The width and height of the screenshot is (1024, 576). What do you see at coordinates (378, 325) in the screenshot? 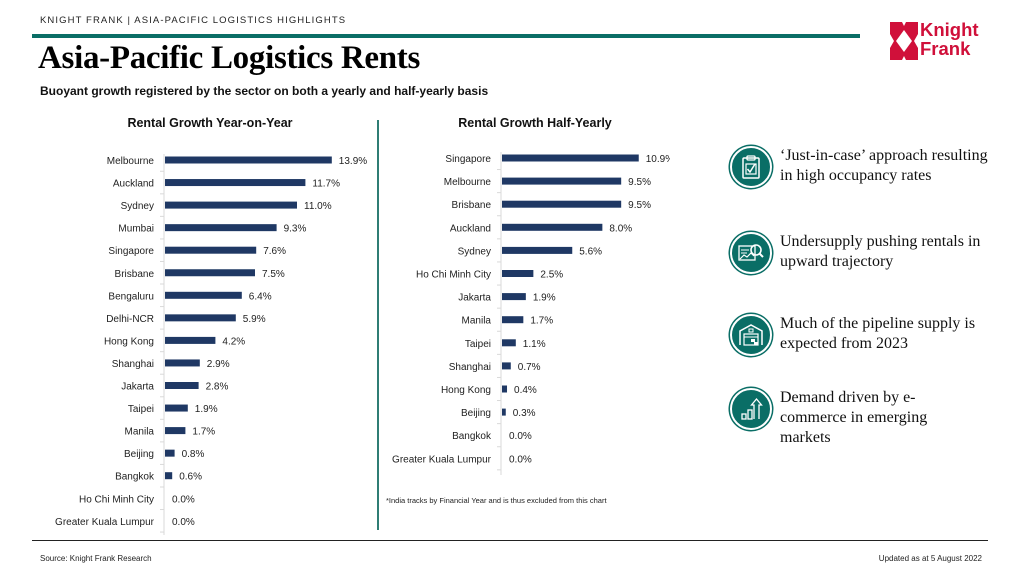
I see `chart-divider` at bounding box center [378, 325].